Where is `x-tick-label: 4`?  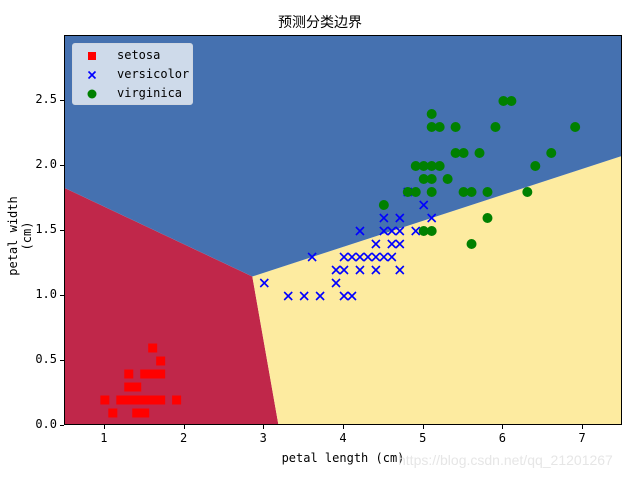
x-tick-label: 4 is located at coordinates (343, 438).